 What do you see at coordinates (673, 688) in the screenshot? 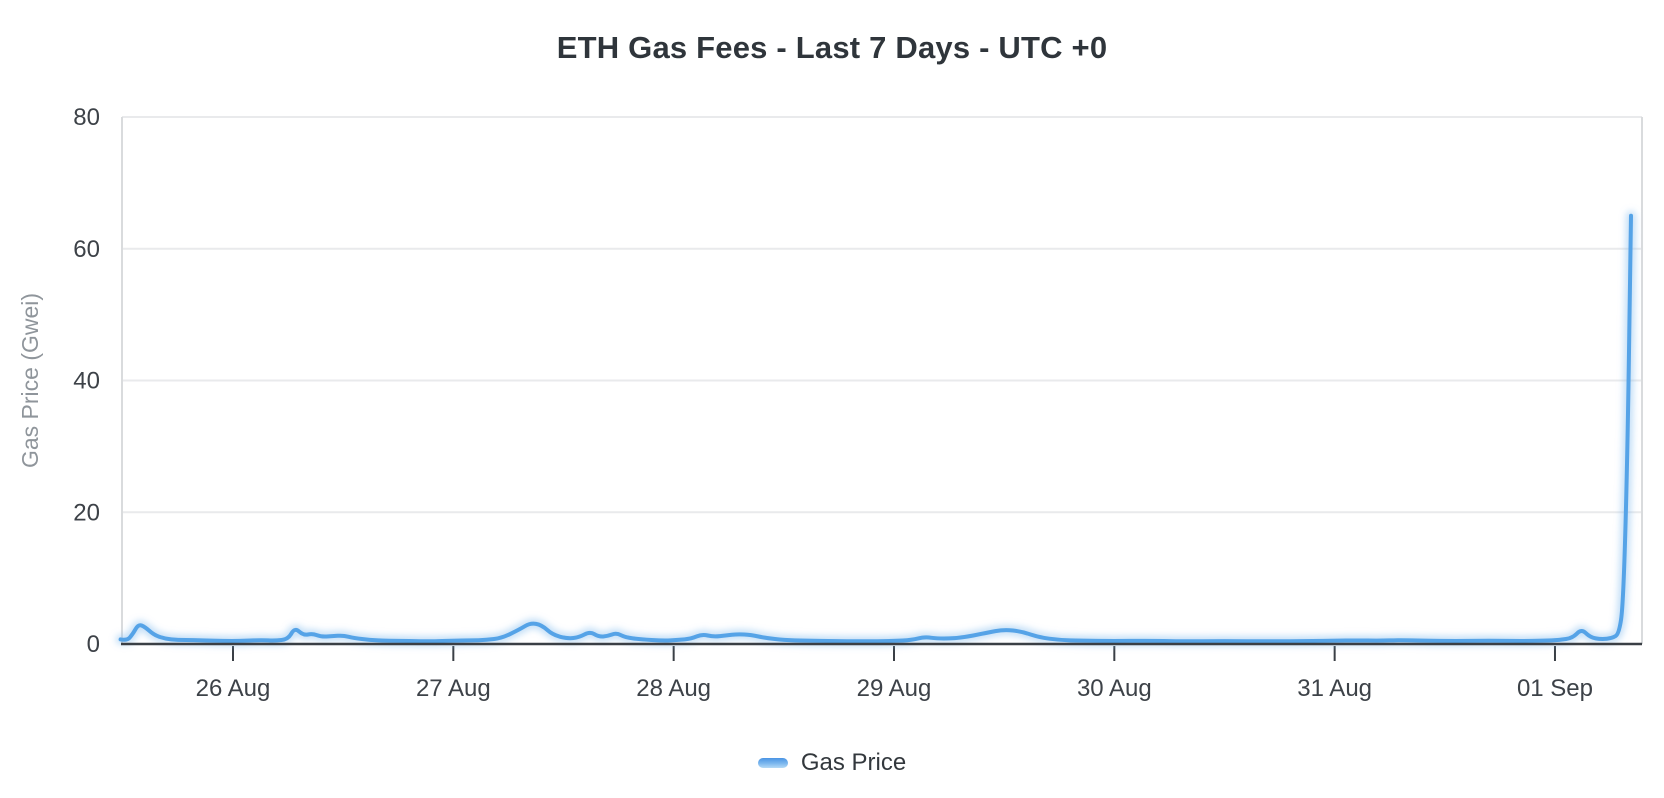
I see `x-tick-label-2: 28 Aug` at bounding box center [673, 688].